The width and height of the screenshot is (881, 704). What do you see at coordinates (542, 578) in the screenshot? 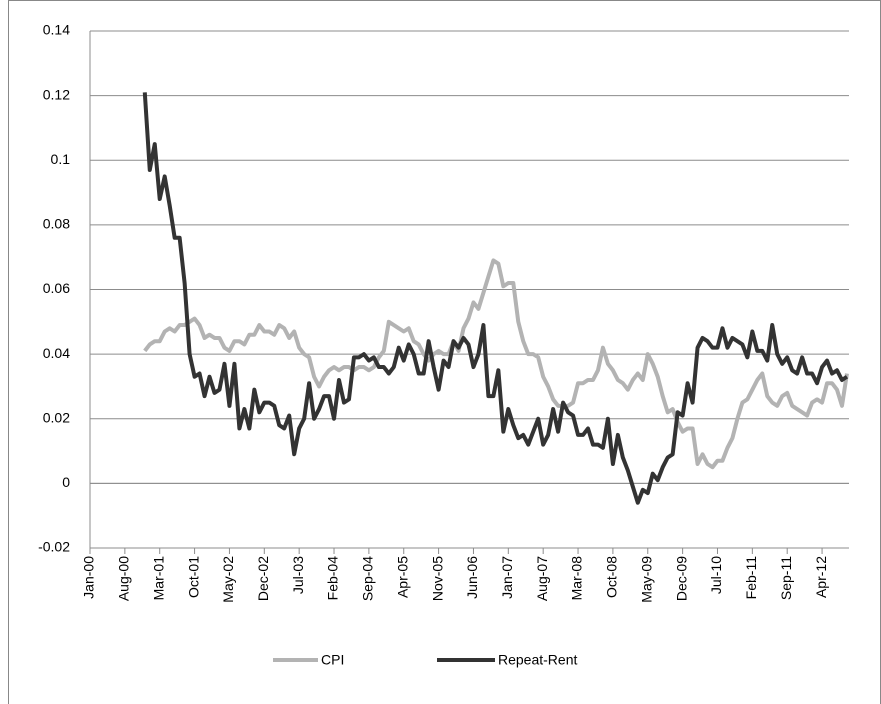
I see `x-tick-label: Aug-07` at bounding box center [542, 578].